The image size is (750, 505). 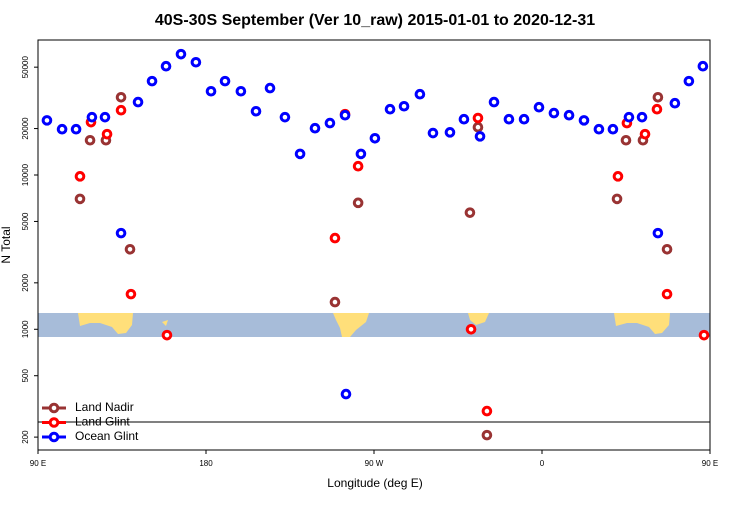 What do you see at coordinates (25, 221) in the screenshot?
I see `y-tick-label: 5000` at bounding box center [25, 221].